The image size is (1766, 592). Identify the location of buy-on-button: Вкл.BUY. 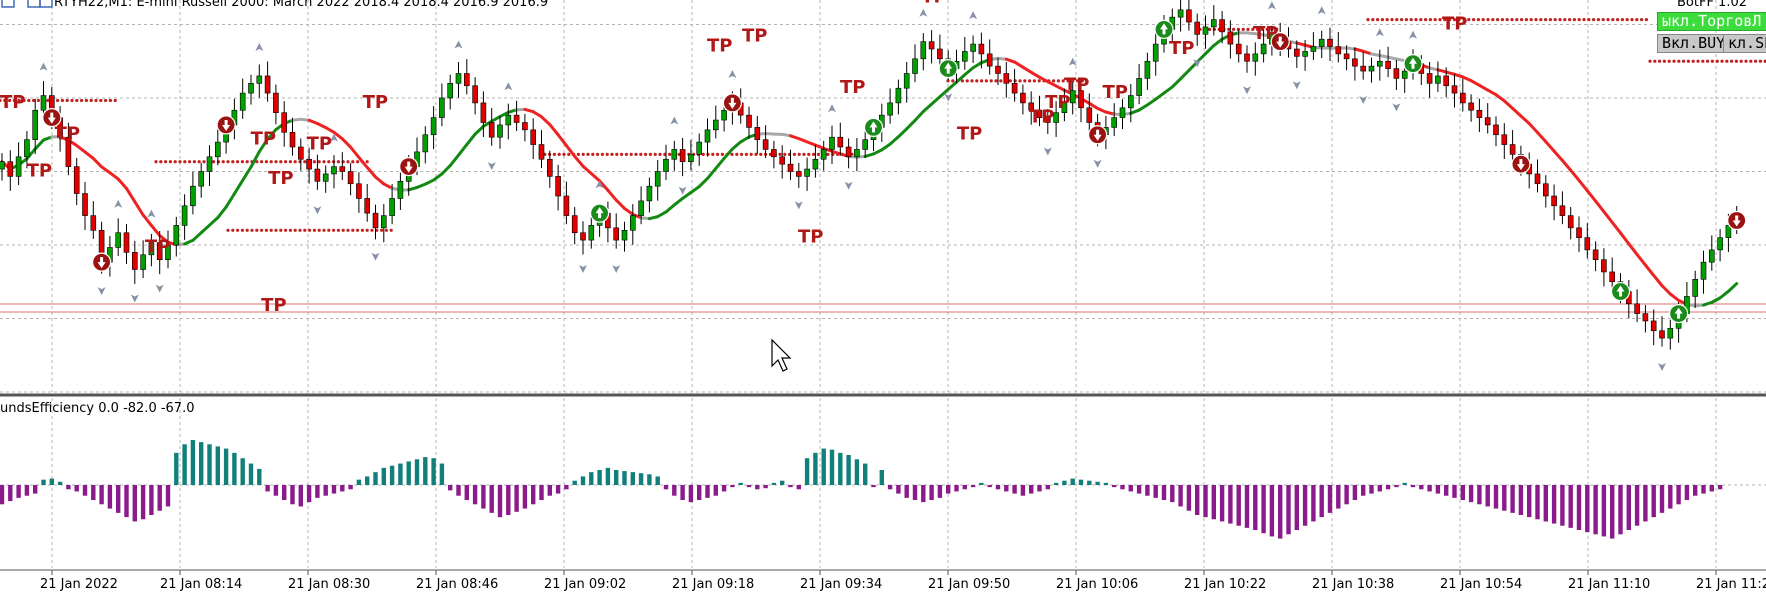
(1692, 43).